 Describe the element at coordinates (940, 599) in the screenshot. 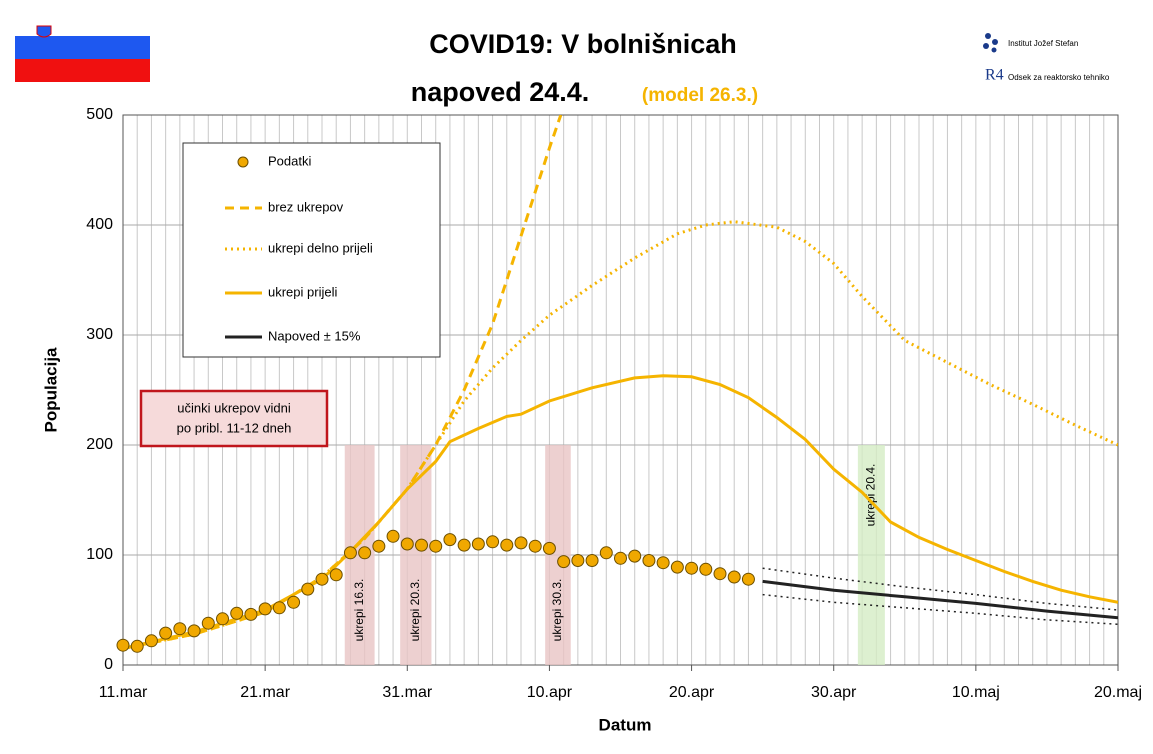

I see `series-line` at that location.